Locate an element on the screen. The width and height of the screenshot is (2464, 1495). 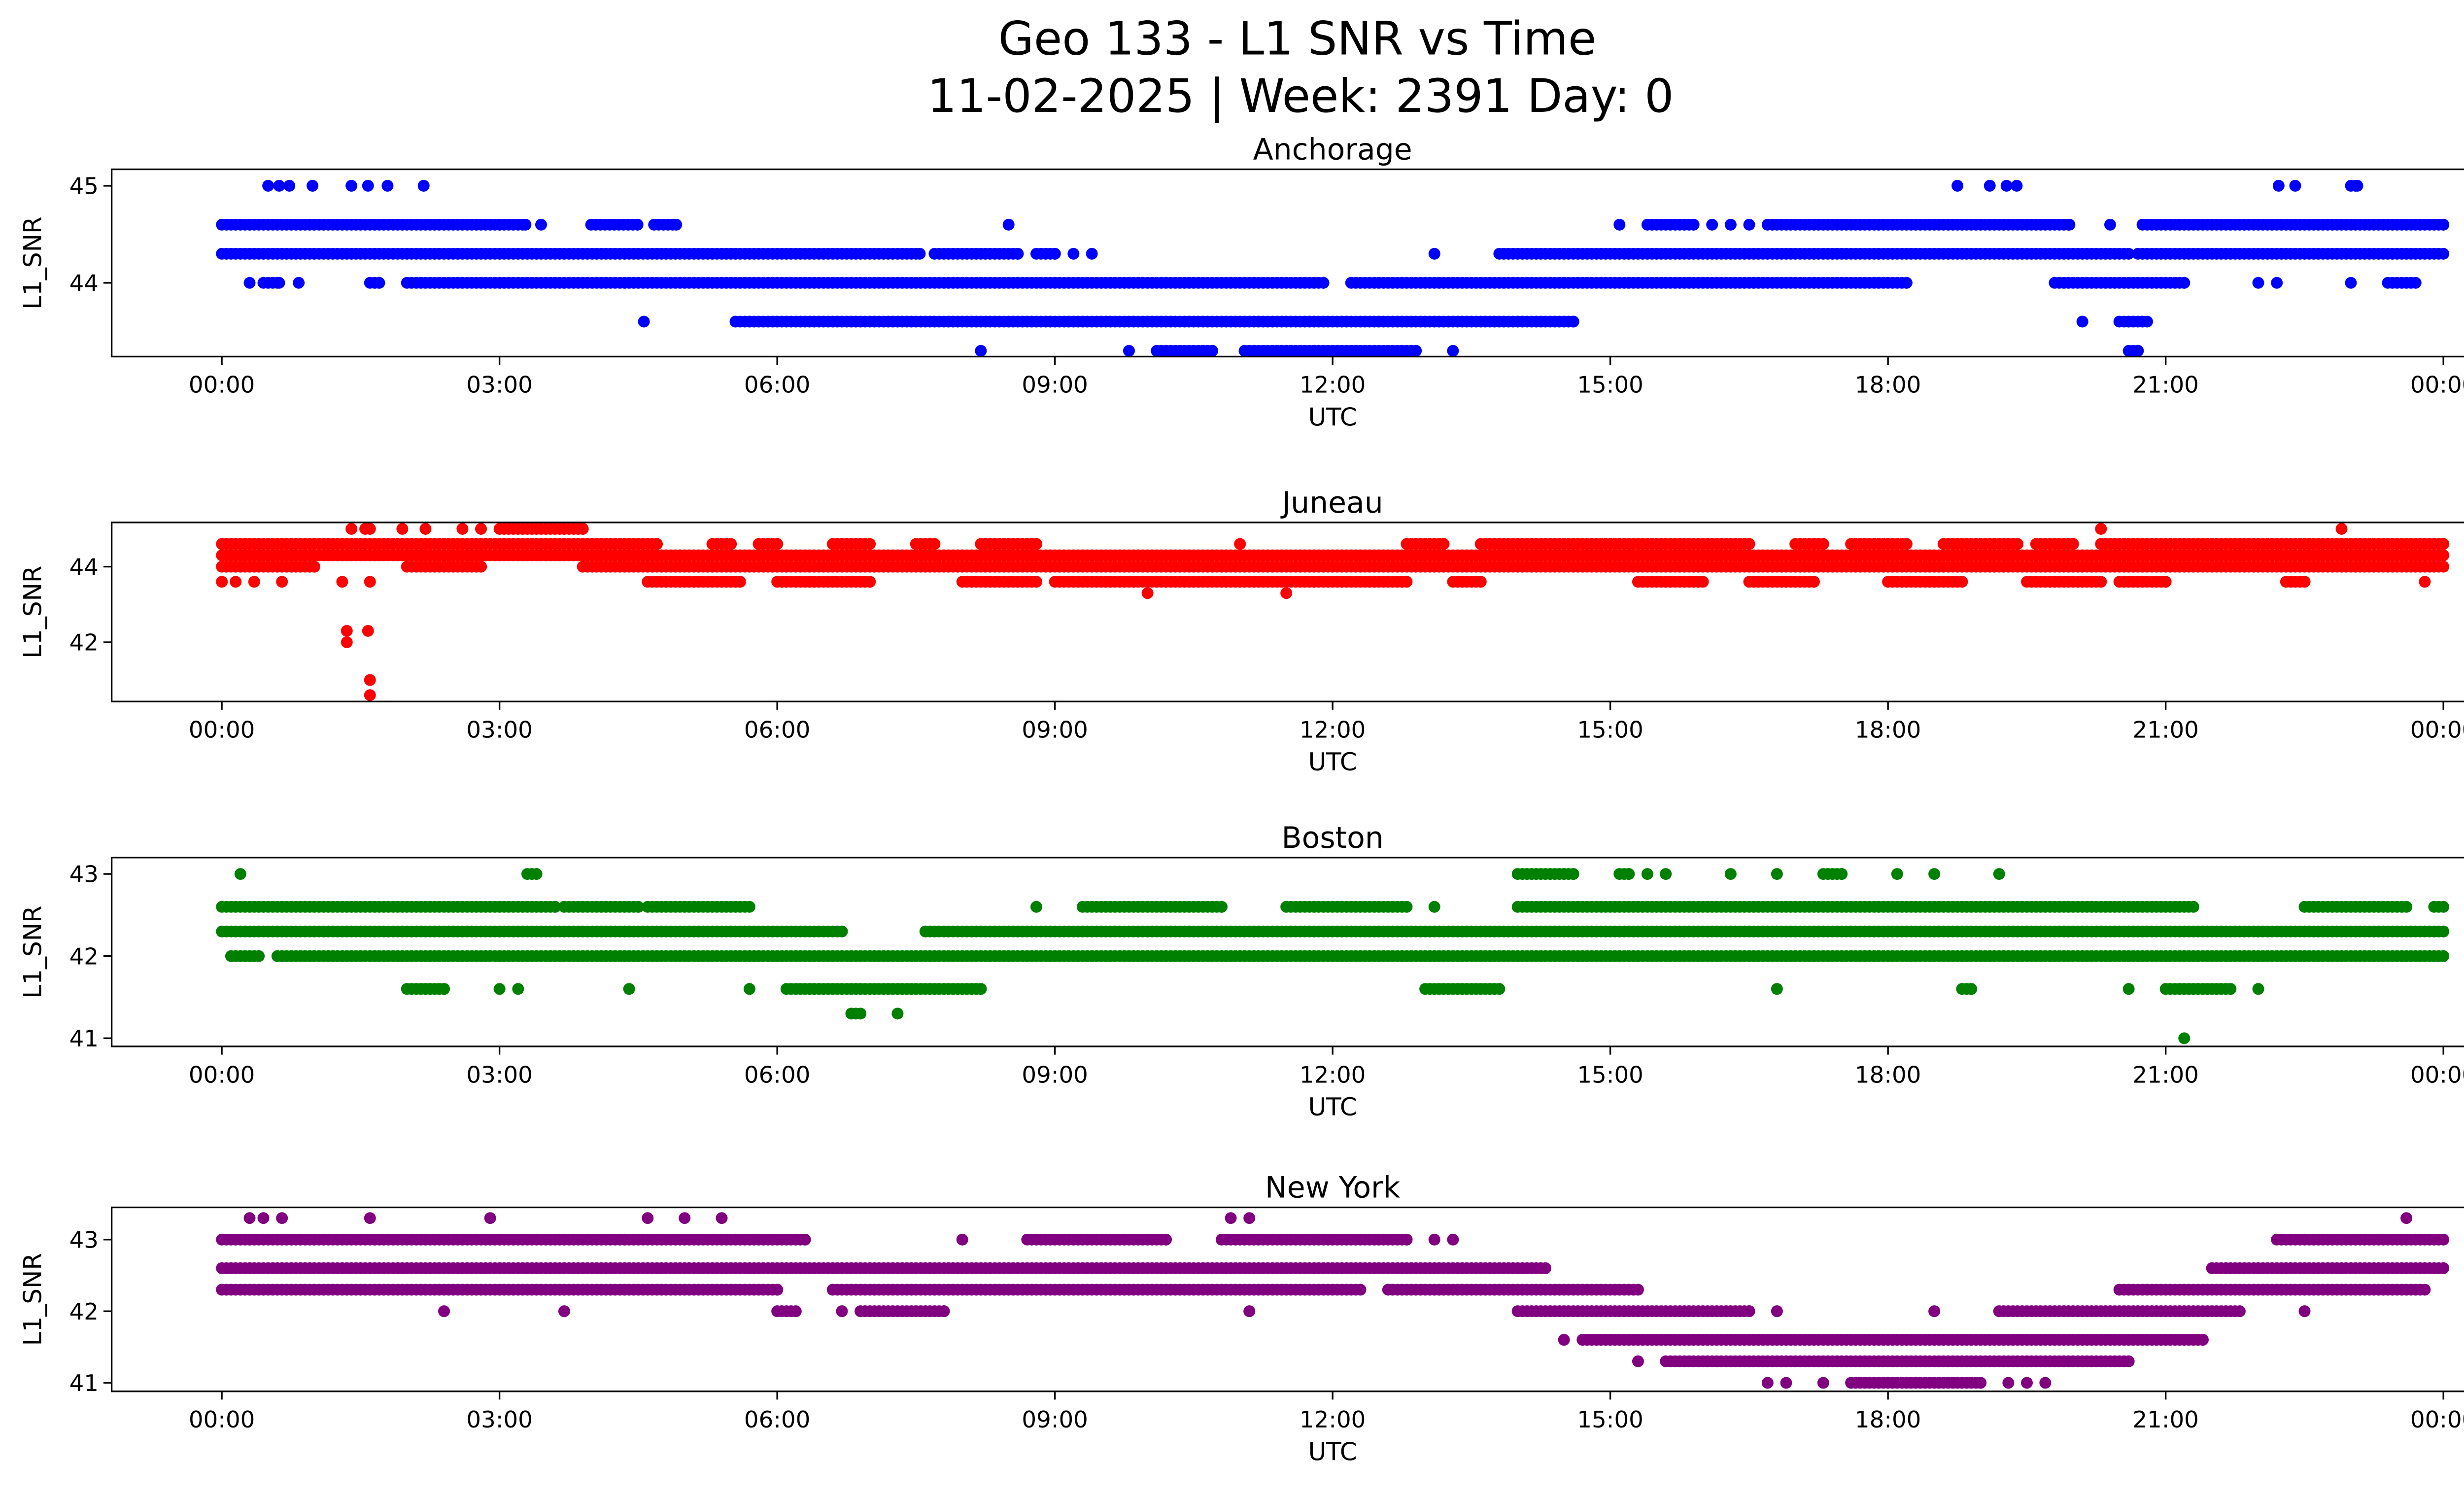
x-axis-label: UTC is located at coordinates (1332, 417).